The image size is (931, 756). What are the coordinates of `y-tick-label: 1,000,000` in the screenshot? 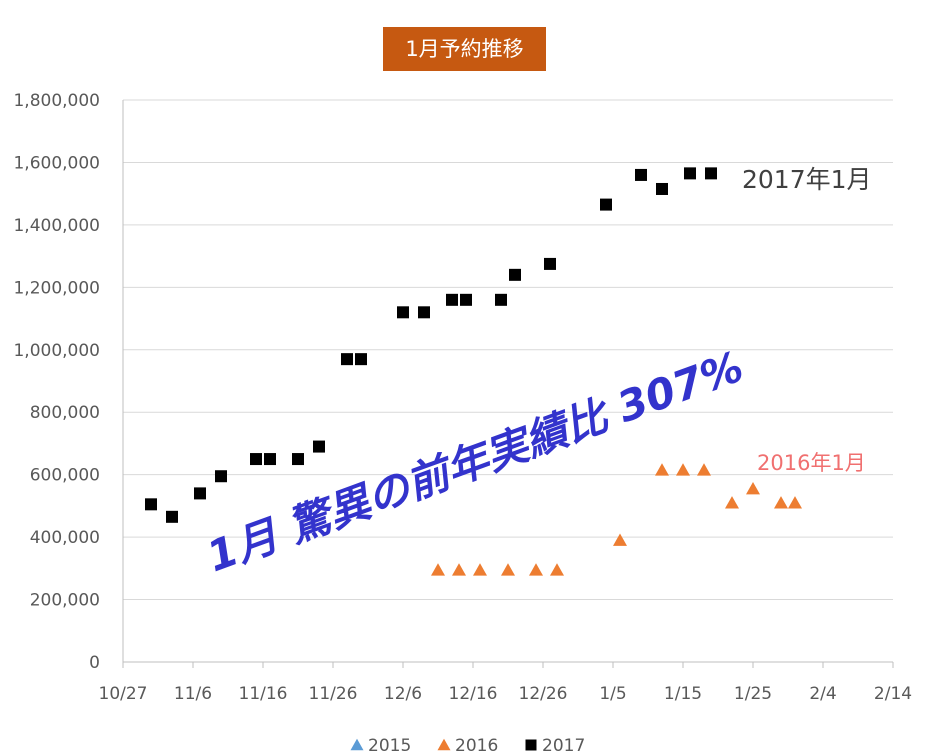 It's located at (56, 351).